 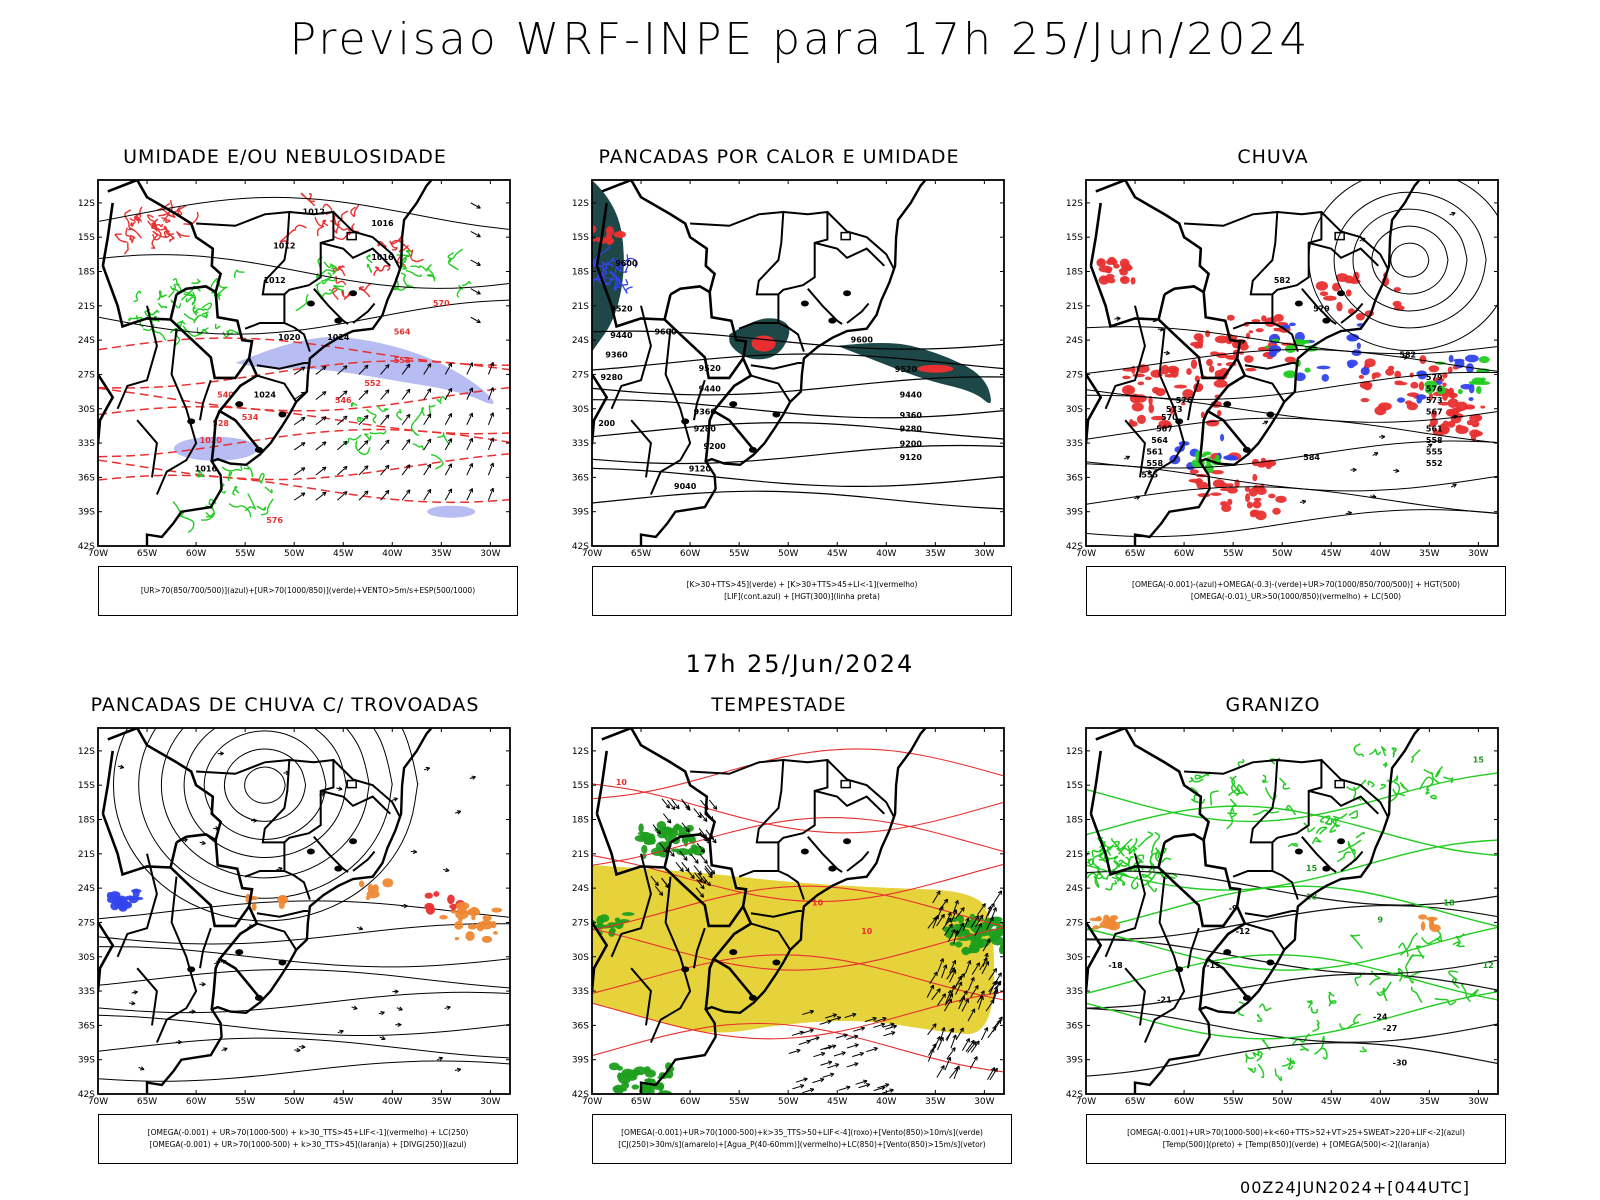 I want to click on humidity-area-blue, so click(x=451, y=511).